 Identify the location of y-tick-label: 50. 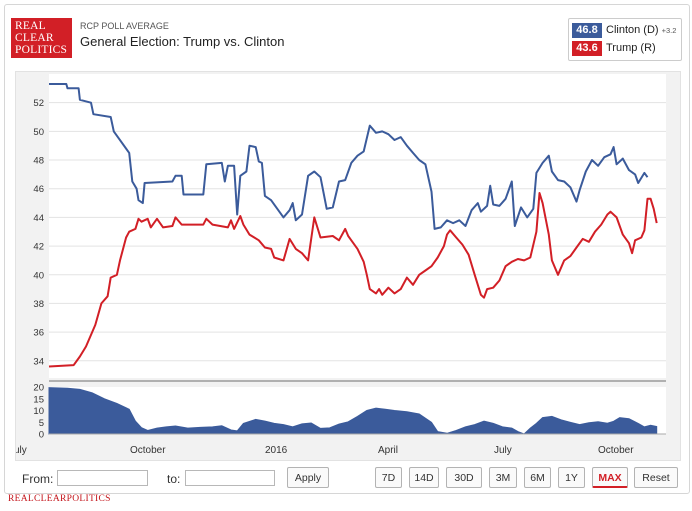
(38, 132).